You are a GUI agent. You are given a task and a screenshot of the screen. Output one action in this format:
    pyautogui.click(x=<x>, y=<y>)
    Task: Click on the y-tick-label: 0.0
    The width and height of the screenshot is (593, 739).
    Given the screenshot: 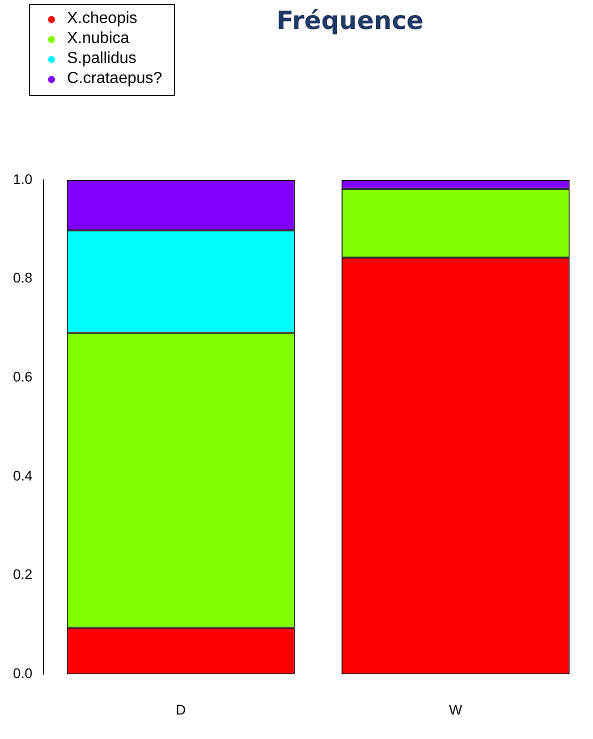 What is the action you would take?
    pyautogui.click(x=22, y=673)
    